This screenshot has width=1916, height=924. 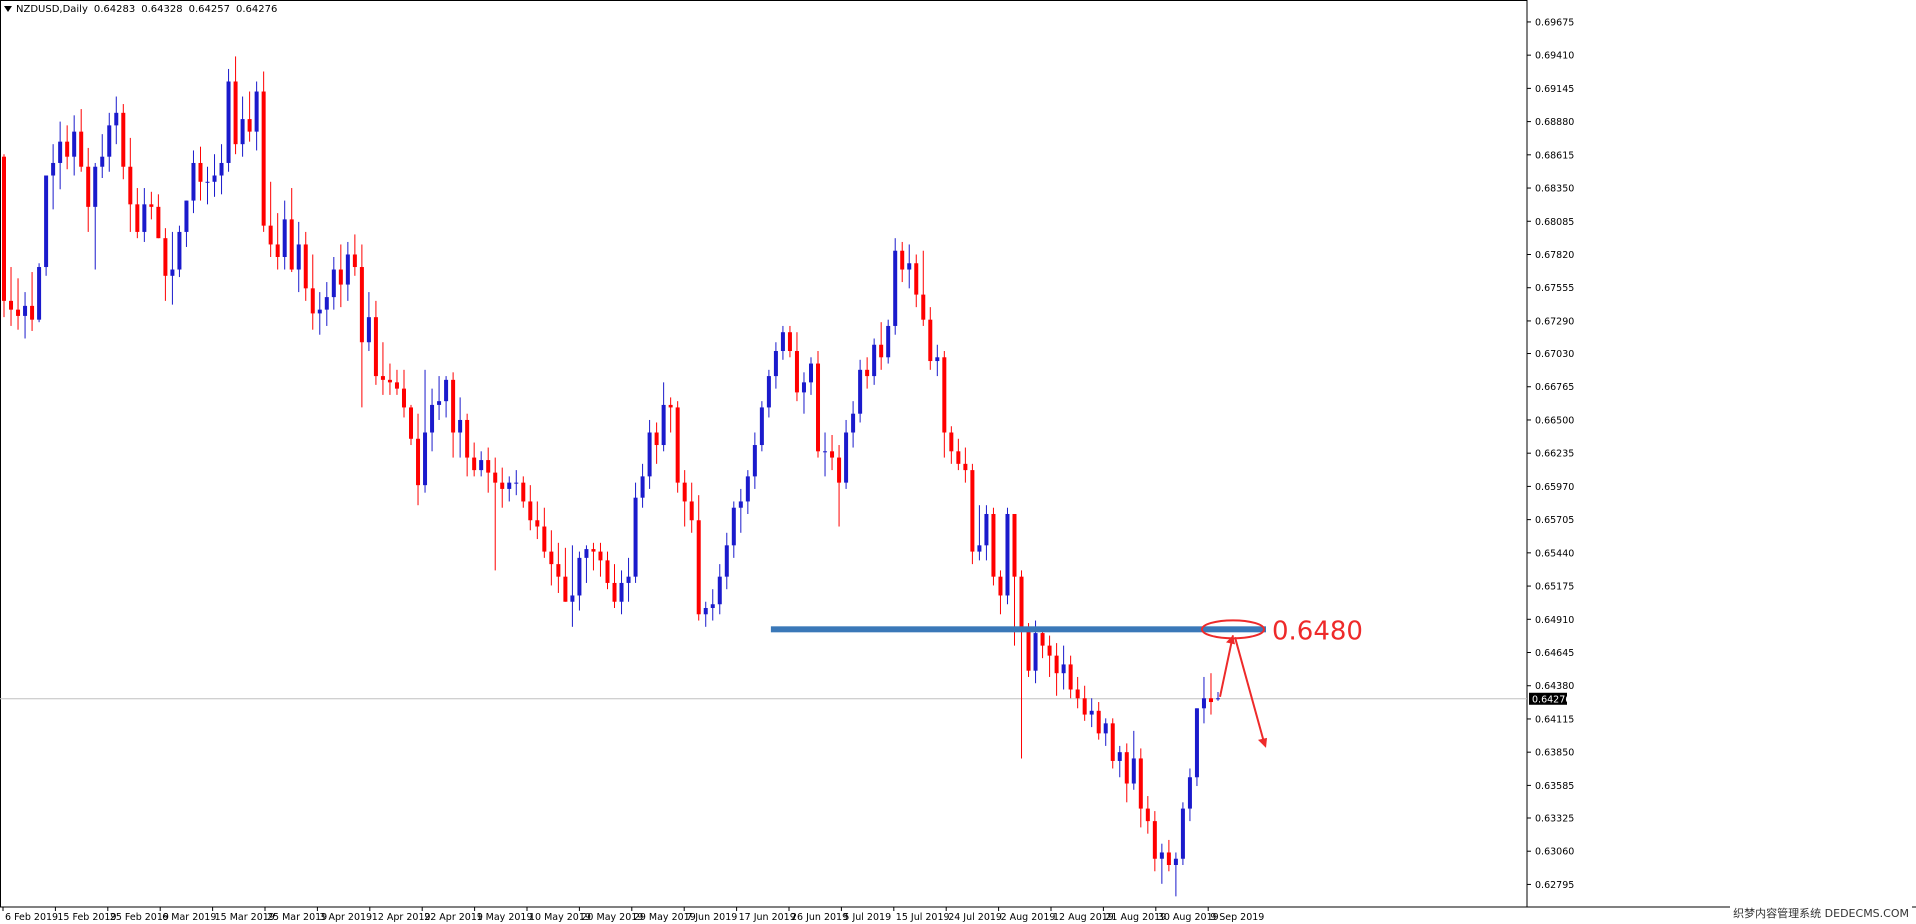 I want to click on x-tick-label: 7 Jun 2019, so click(x=711, y=917).